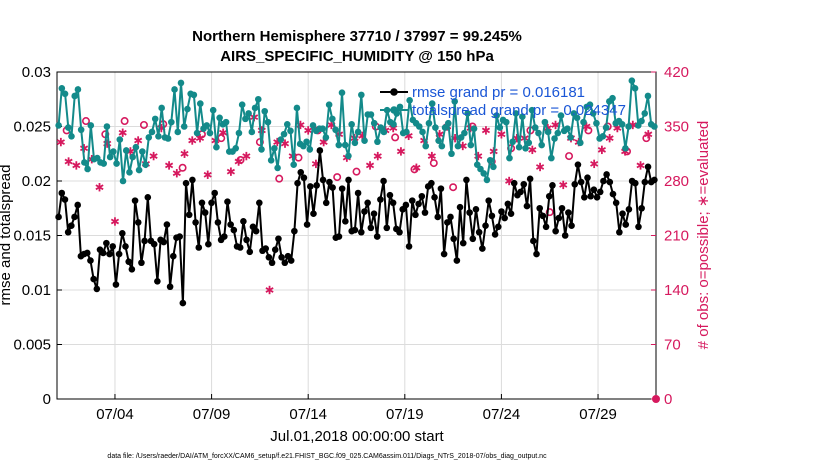 The image size is (830, 470). Describe the element at coordinates (47, 399) in the screenshot. I see `y-tick-label: 0` at that location.